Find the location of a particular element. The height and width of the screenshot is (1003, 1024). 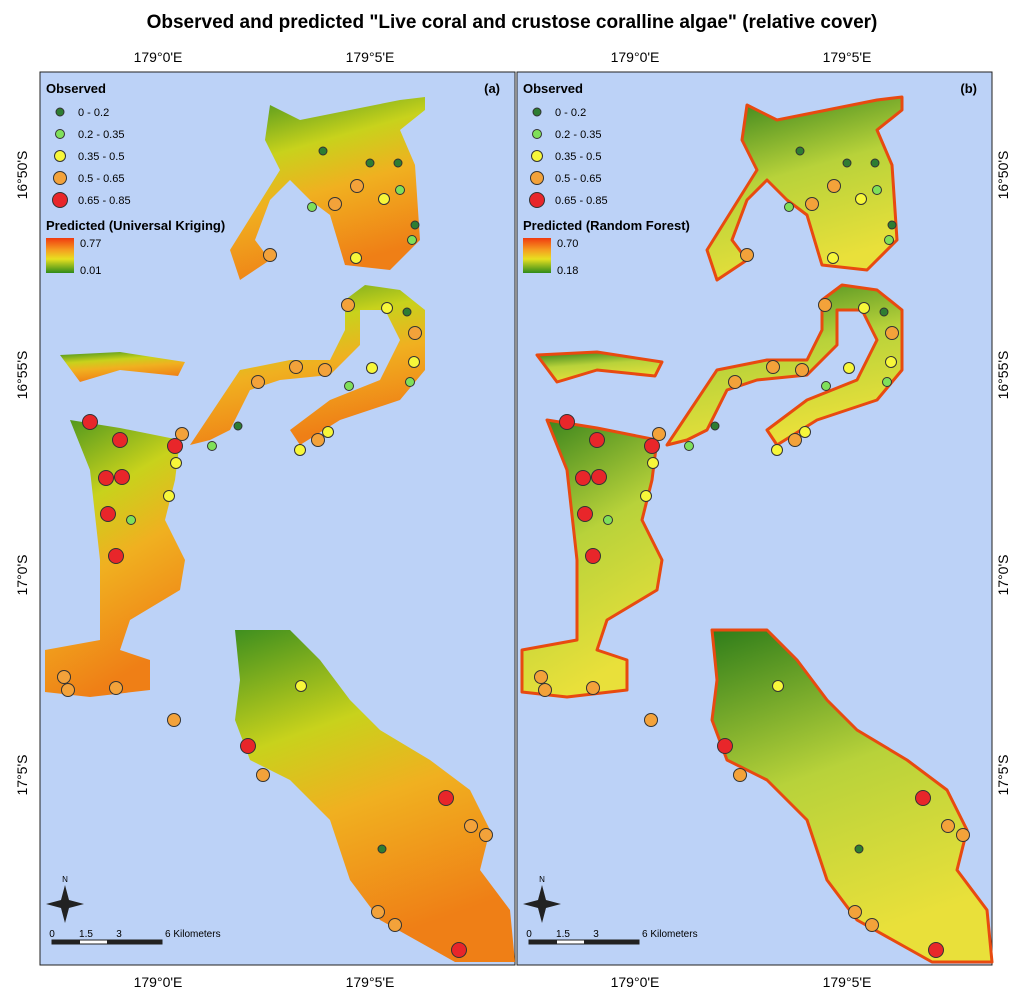

legend-title: Predicted (Random Forest) is located at coordinates (606, 225).